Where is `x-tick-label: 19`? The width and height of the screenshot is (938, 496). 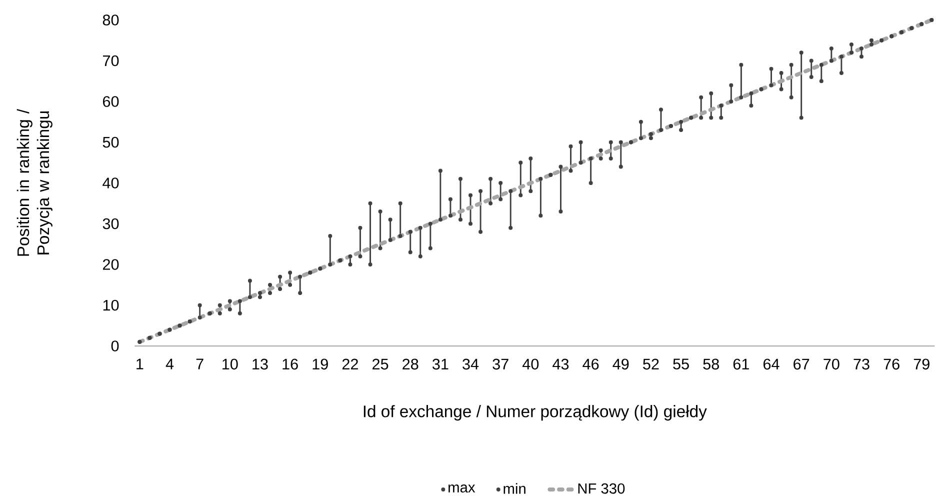
x-tick-label: 19 is located at coordinates (320, 364).